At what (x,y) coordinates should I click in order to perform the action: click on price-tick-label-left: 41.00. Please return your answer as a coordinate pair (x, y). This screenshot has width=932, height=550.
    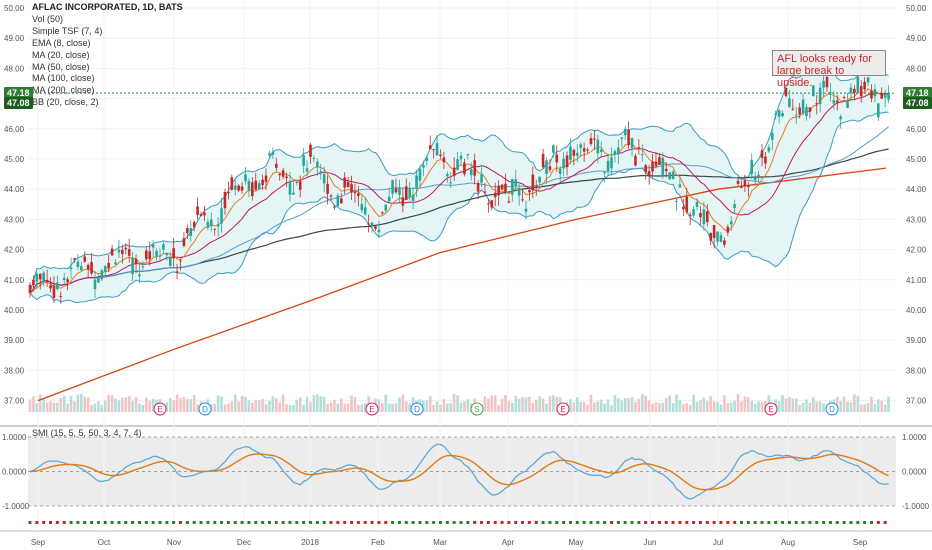
    Looking at the image, I should click on (14, 280).